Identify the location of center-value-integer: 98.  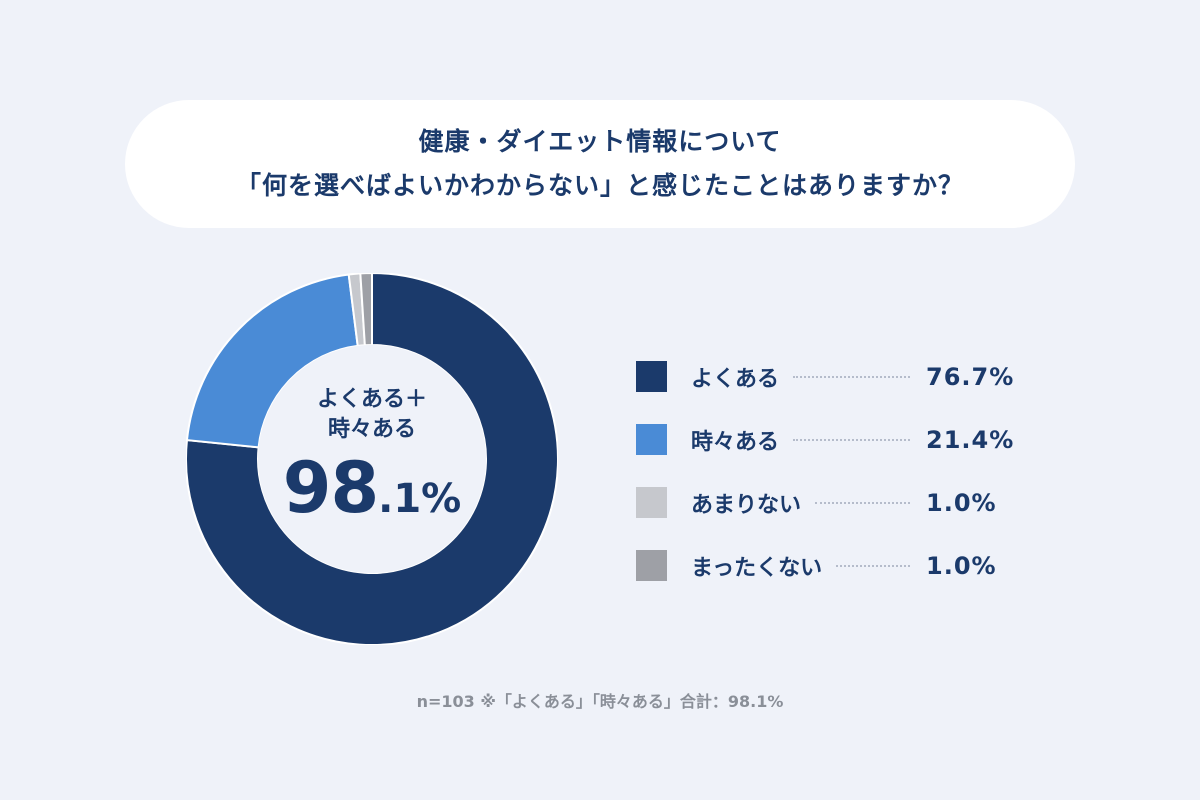
(330, 488).